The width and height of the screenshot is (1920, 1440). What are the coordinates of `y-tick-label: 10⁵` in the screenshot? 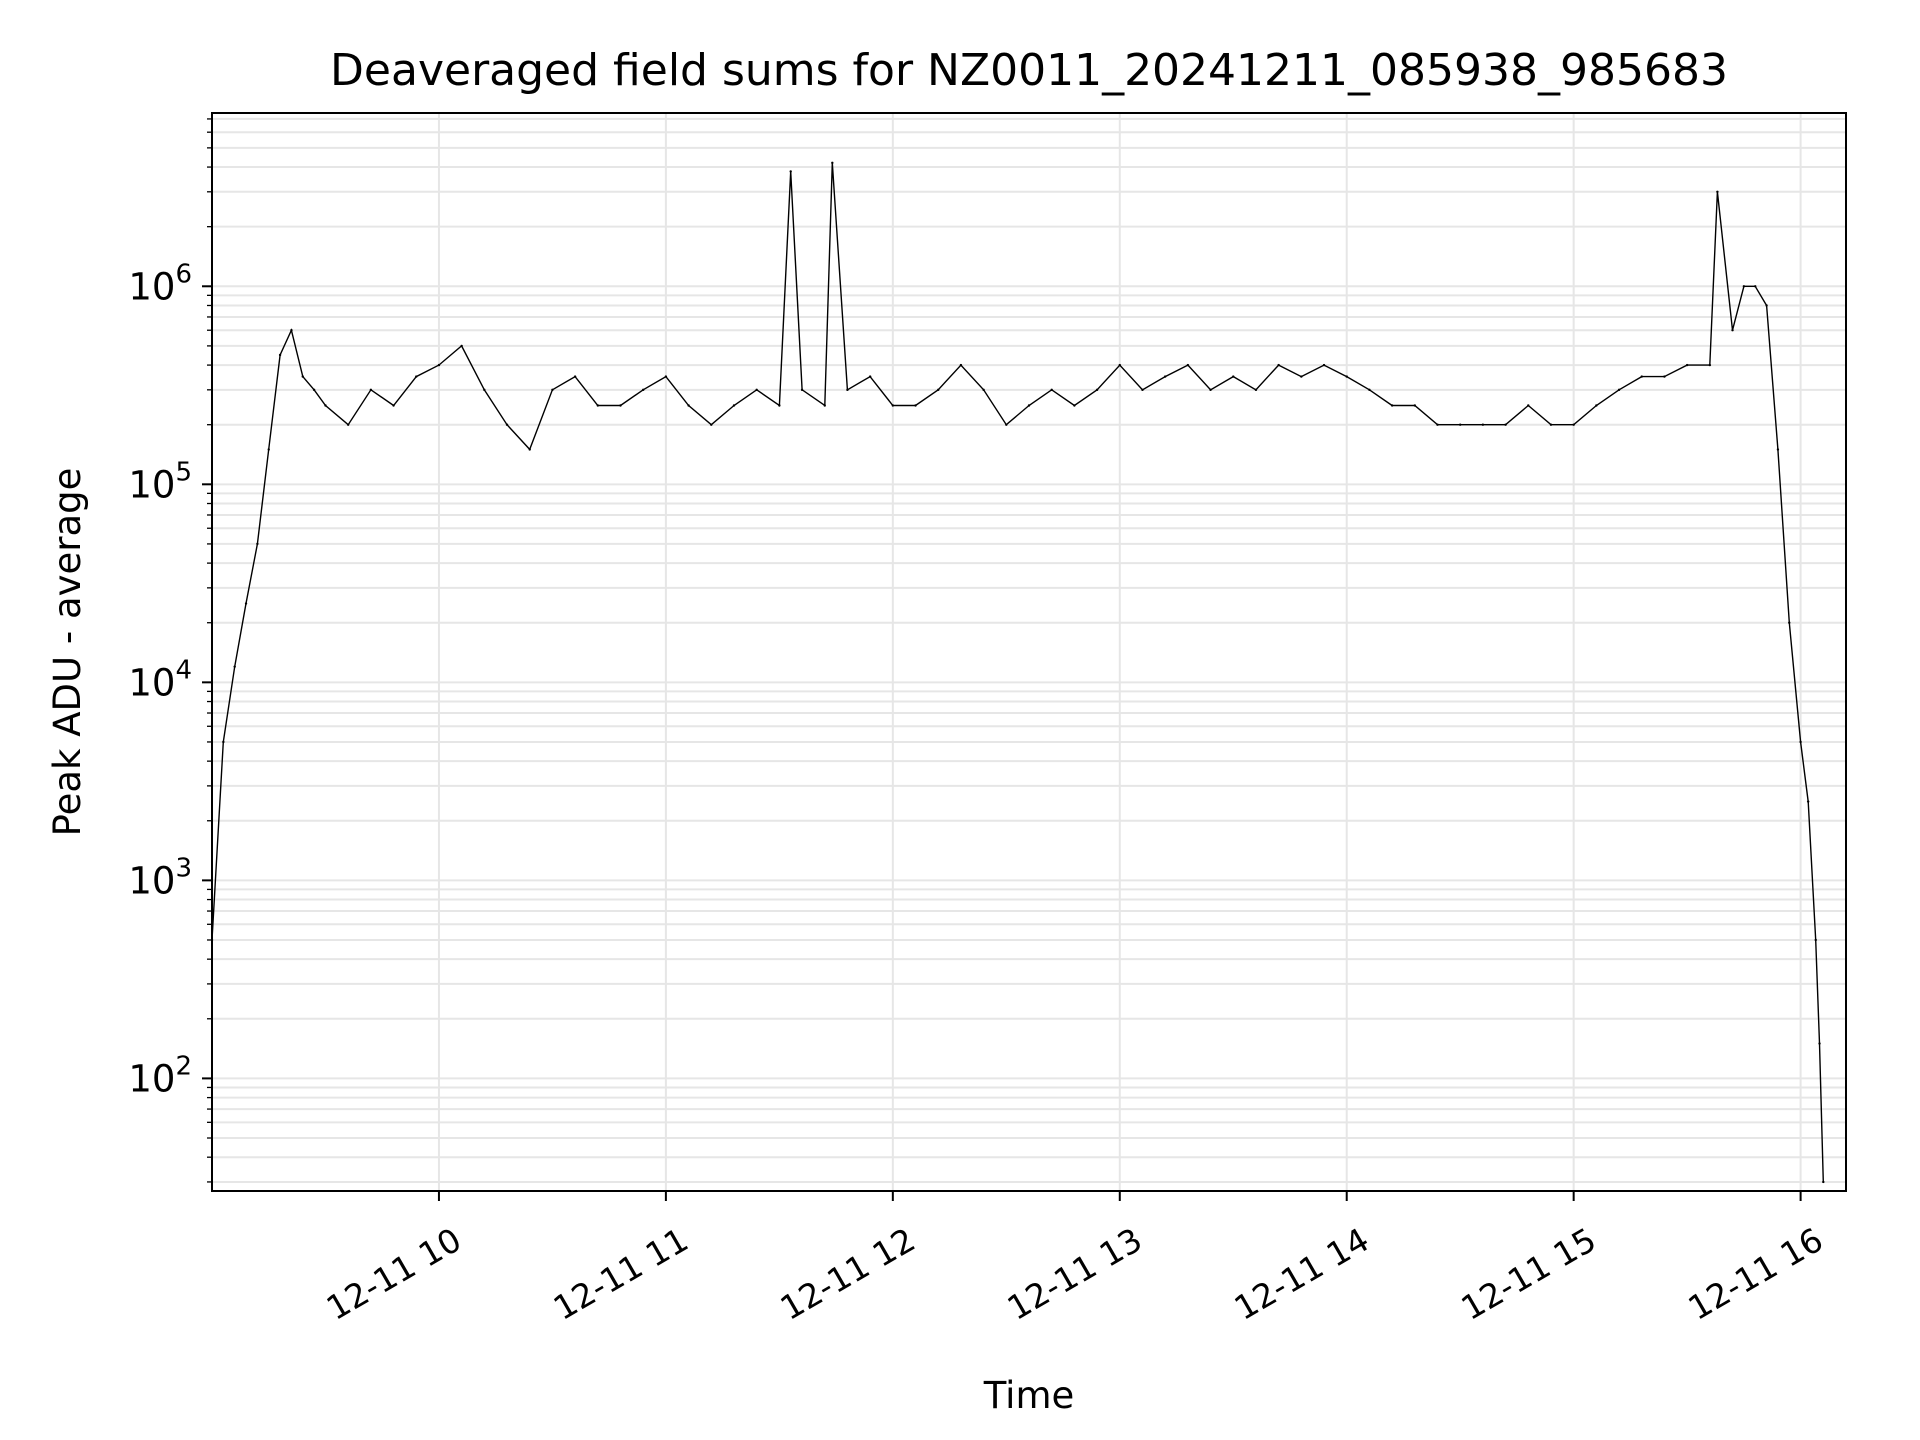 It's located at (160, 481).